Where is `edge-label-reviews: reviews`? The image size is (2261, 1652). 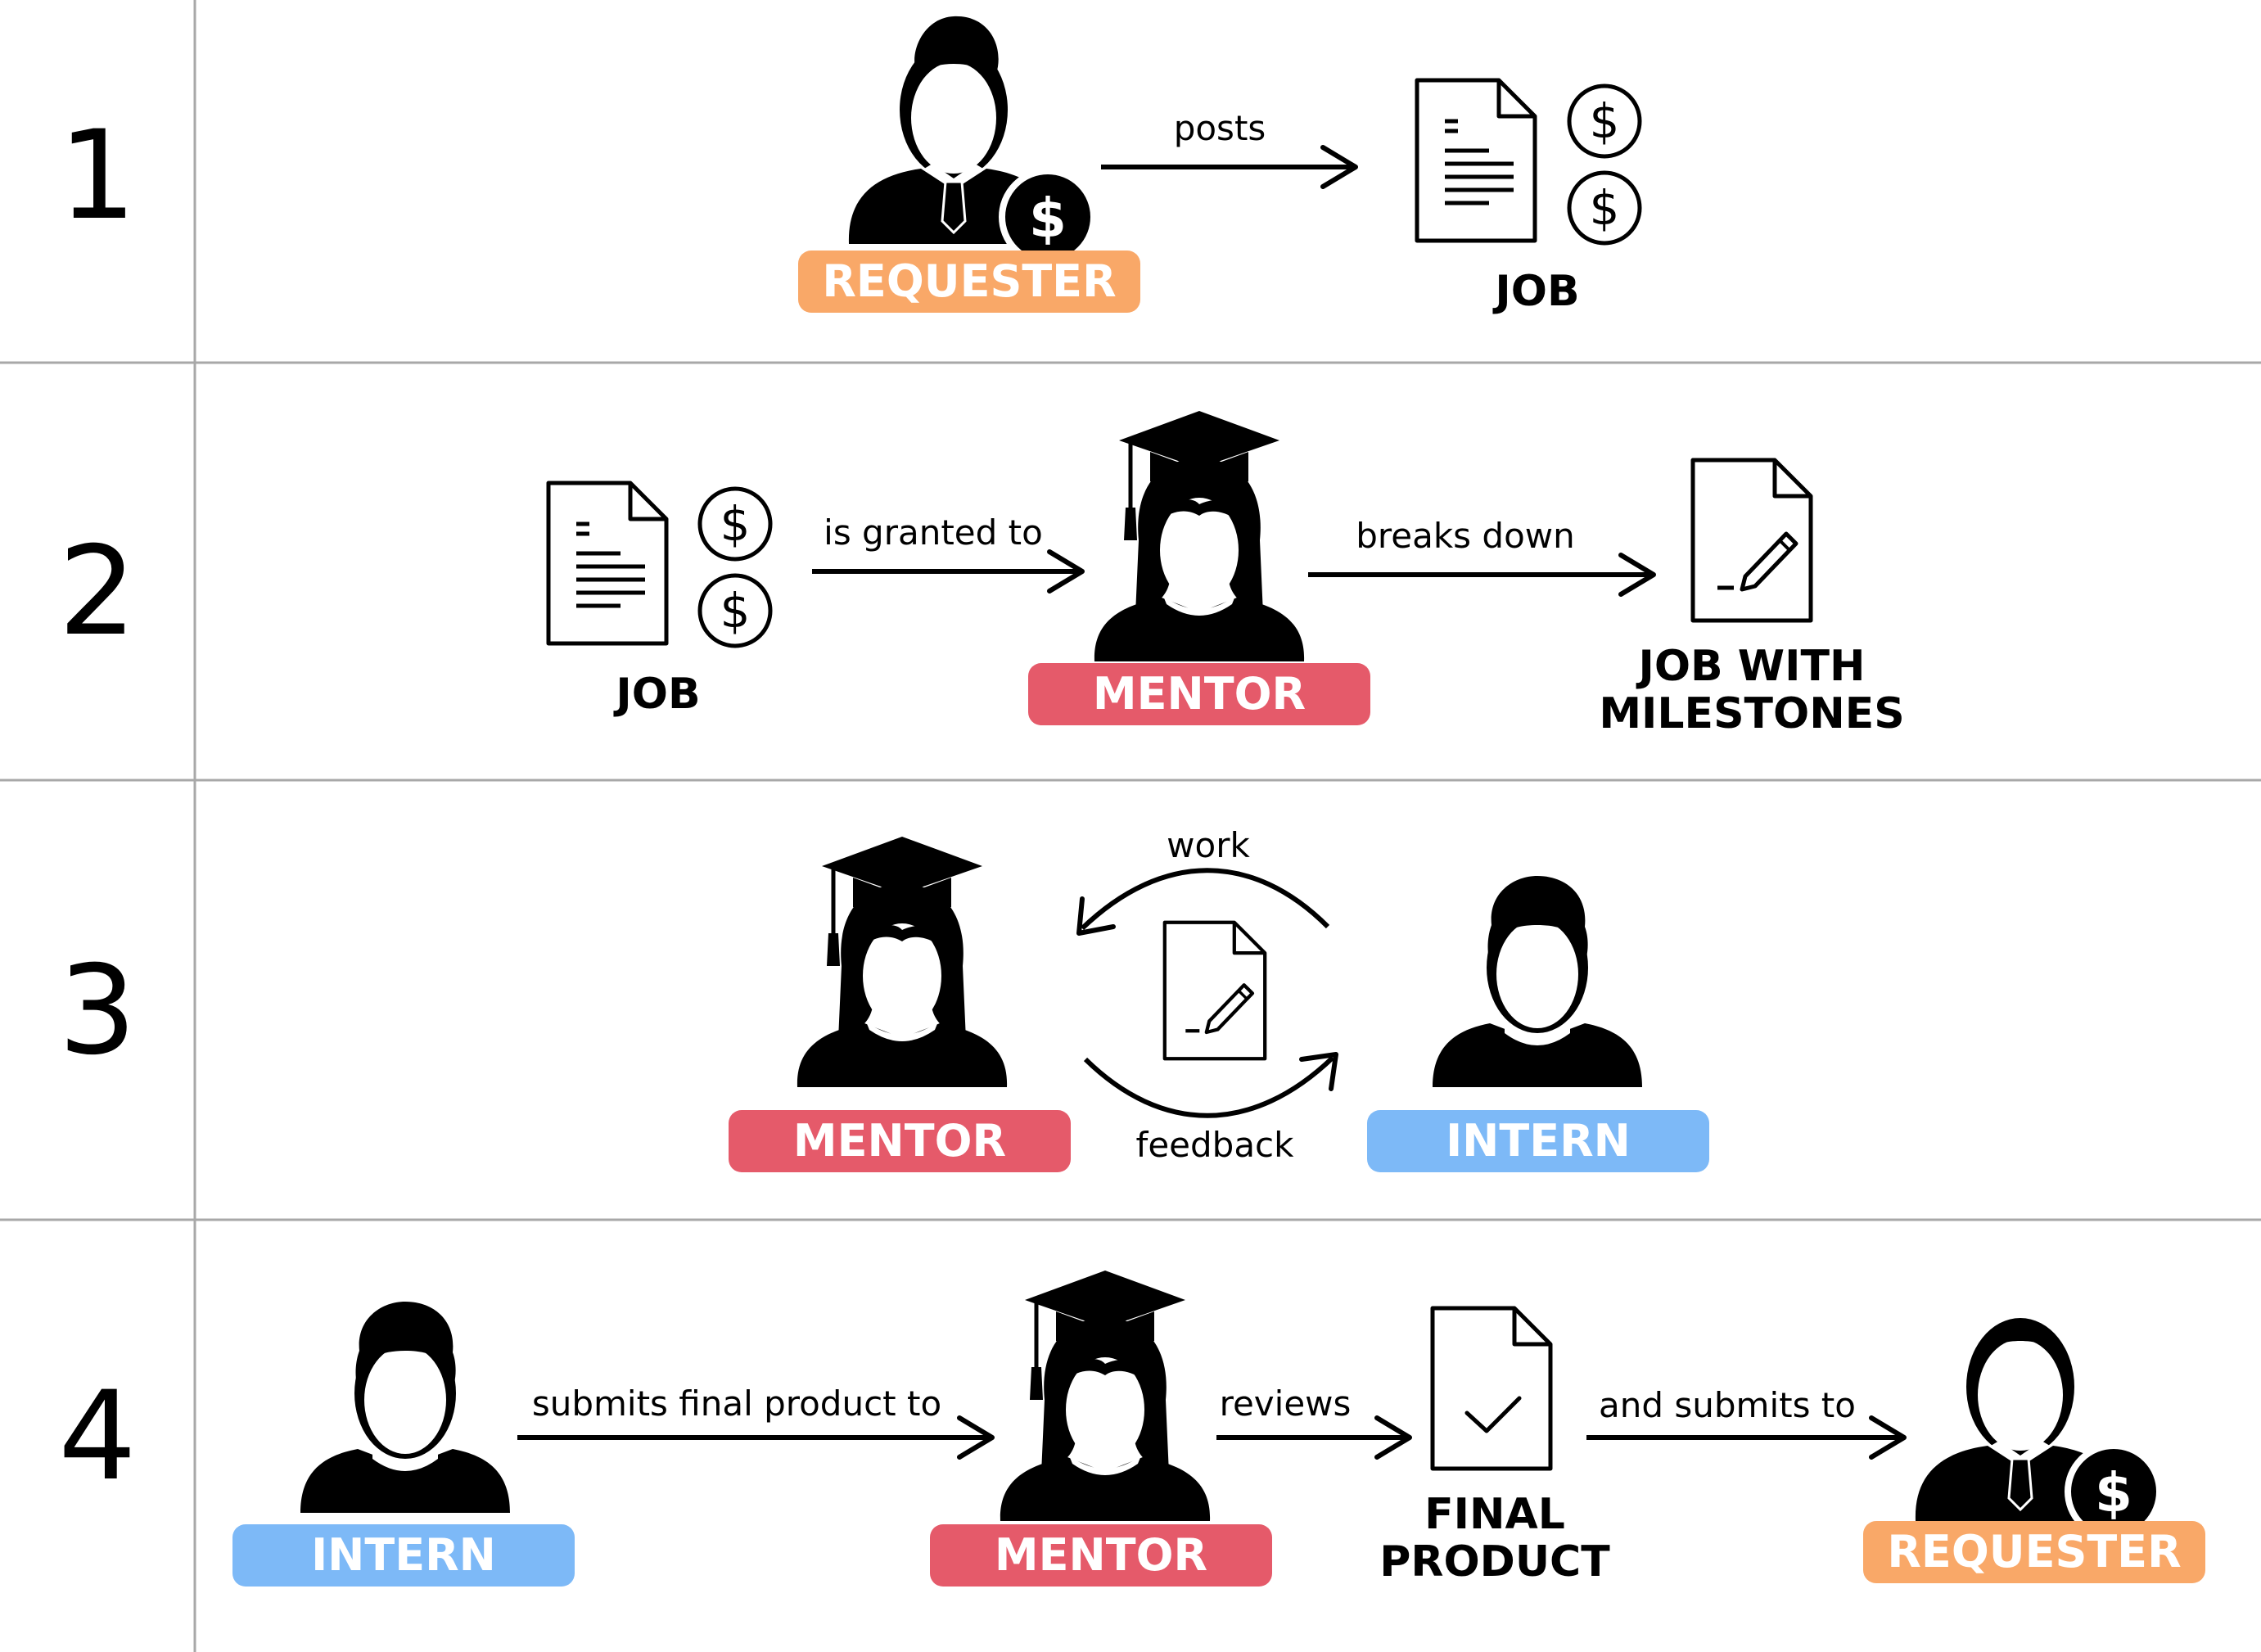
edge-label-reviews: reviews is located at coordinates (1285, 1403).